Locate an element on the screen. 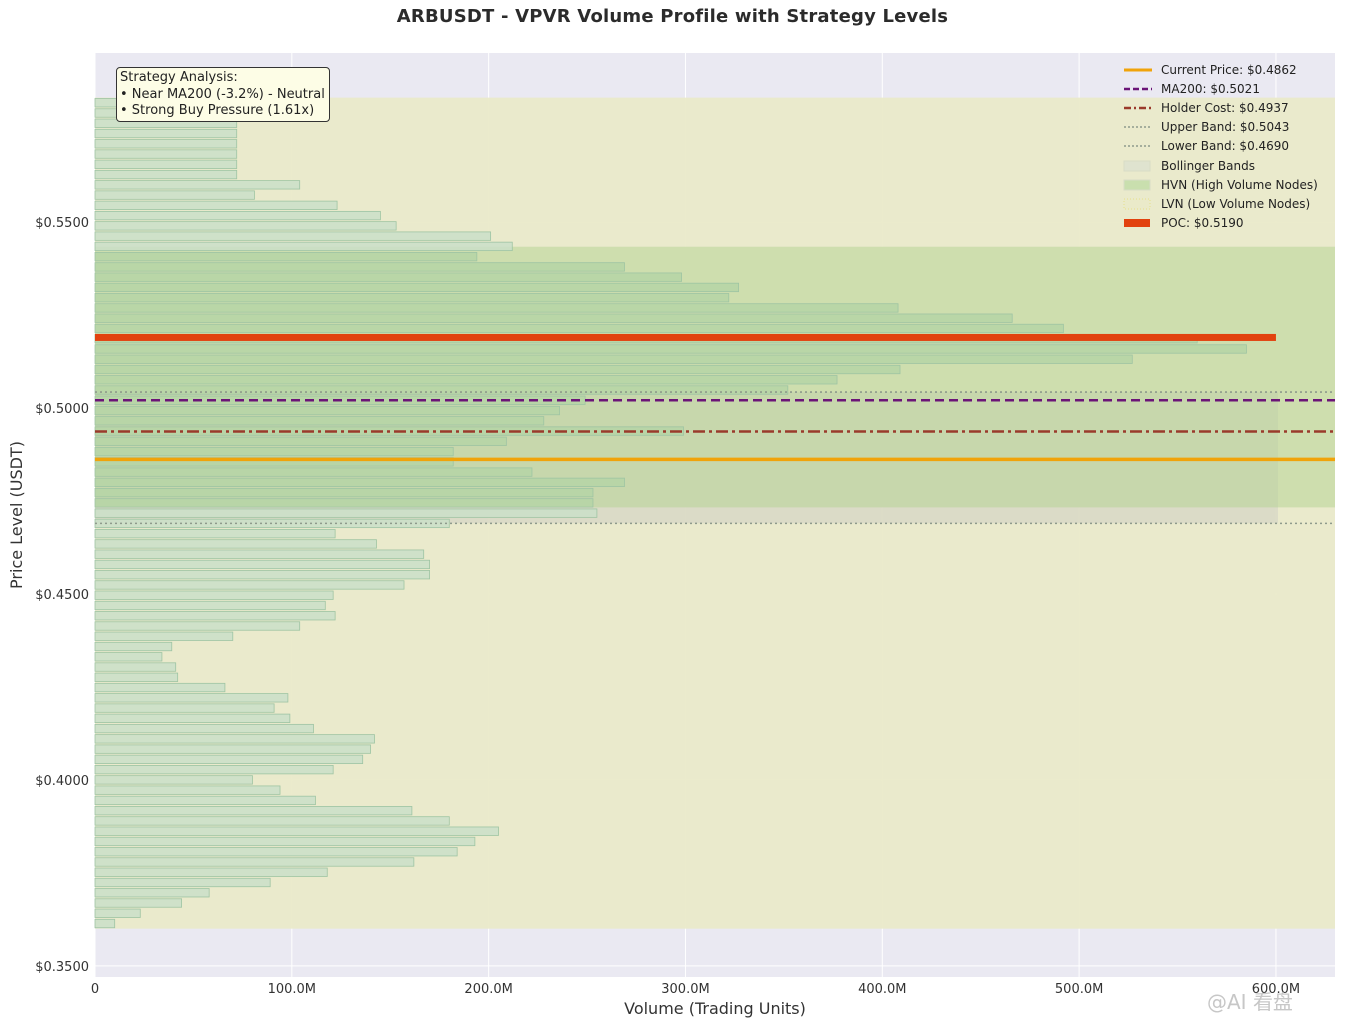  legend-entry: Current Price: $0.4862 is located at coordinates (1220, 69).